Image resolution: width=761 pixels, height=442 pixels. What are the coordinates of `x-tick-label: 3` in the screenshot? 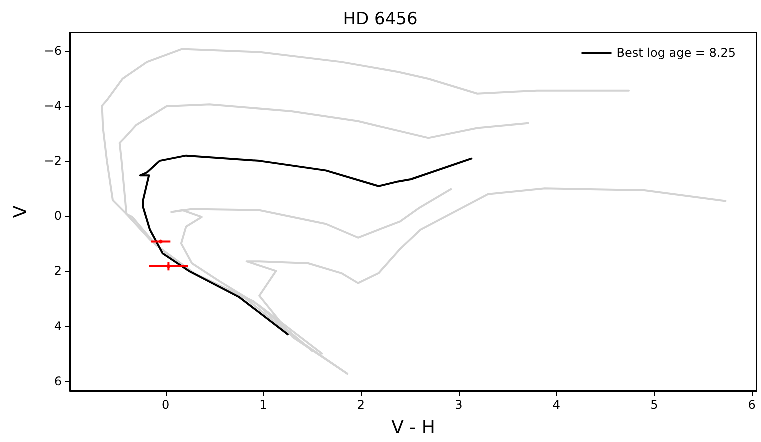 It's located at (459, 405).